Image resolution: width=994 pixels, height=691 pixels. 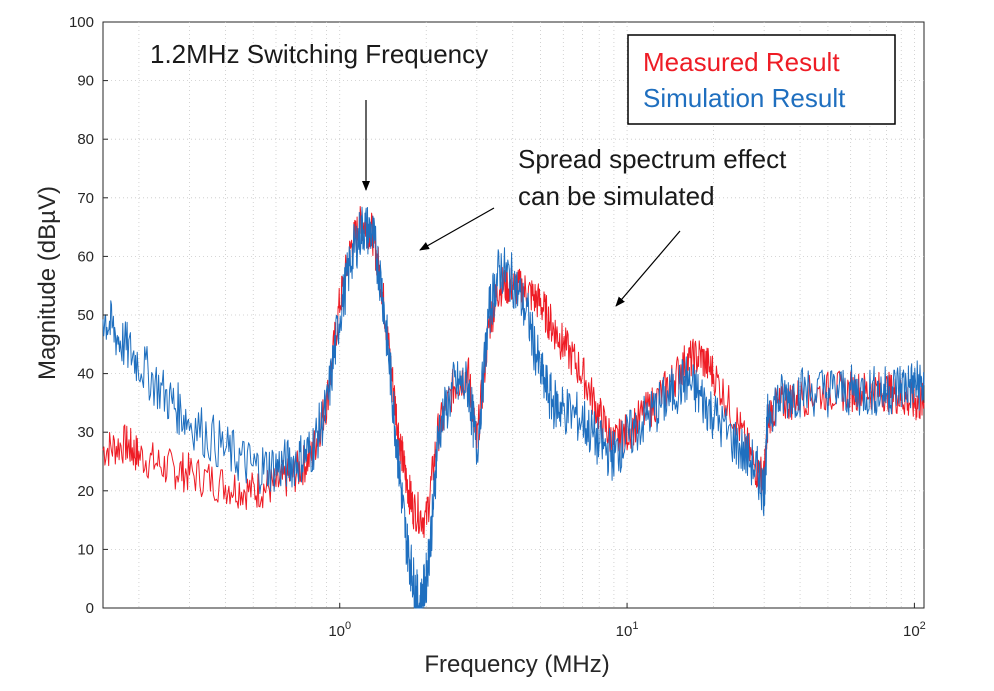 What do you see at coordinates (81, 22) in the screenshot?
I see `y-tick-label: 100` at bounding box center [81, 22].